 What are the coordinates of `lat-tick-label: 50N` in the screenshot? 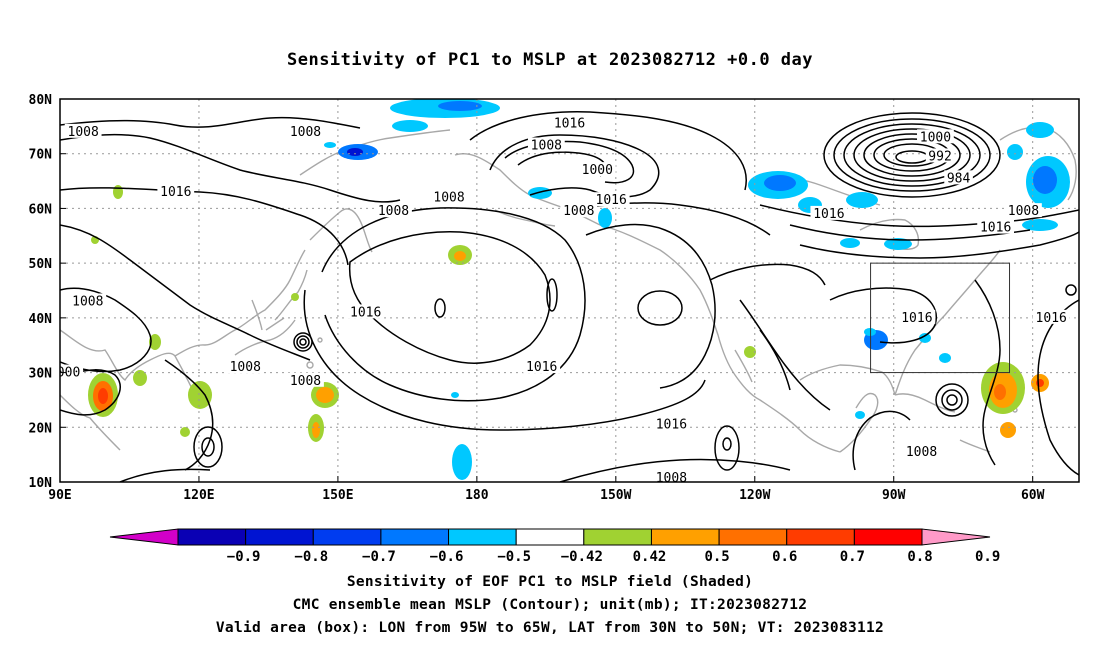 It's located at (41, 264).